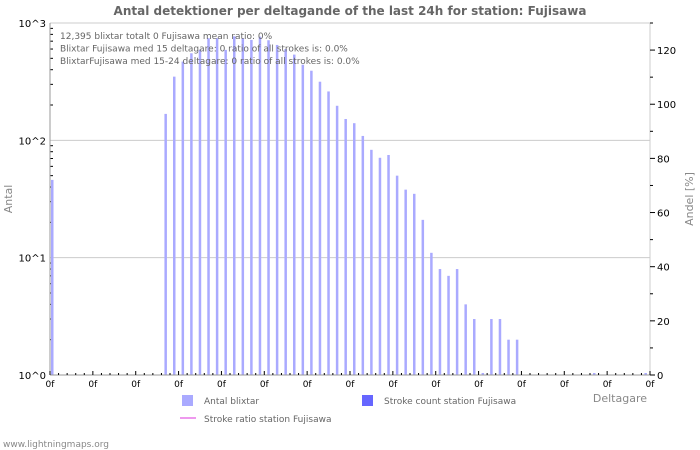 This screenshot has width=700, height=450. Describe the element at coordinates (666, 51) in the screenshot. I see `y2-tick-label: 120` at that location.